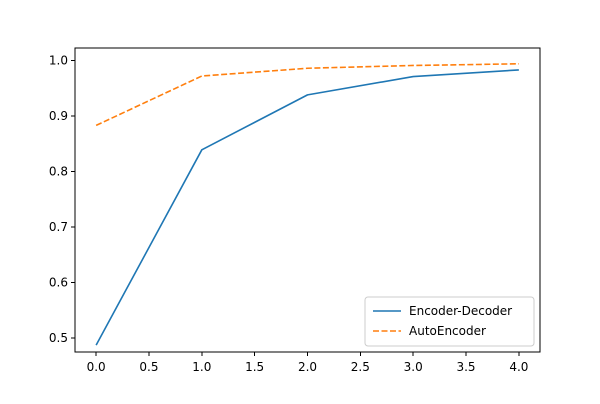 Image resolution: width=600 pixels, height=404 pixels. I want to click on legend: Encoder-Decoder AutoEncoder, so click(449, 321).